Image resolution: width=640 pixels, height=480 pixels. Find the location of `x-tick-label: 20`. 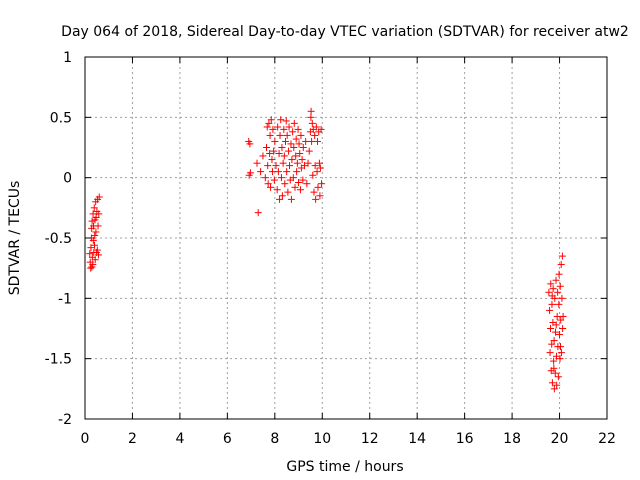

x-tick-label: 20 is located at coordinates (560, 439).